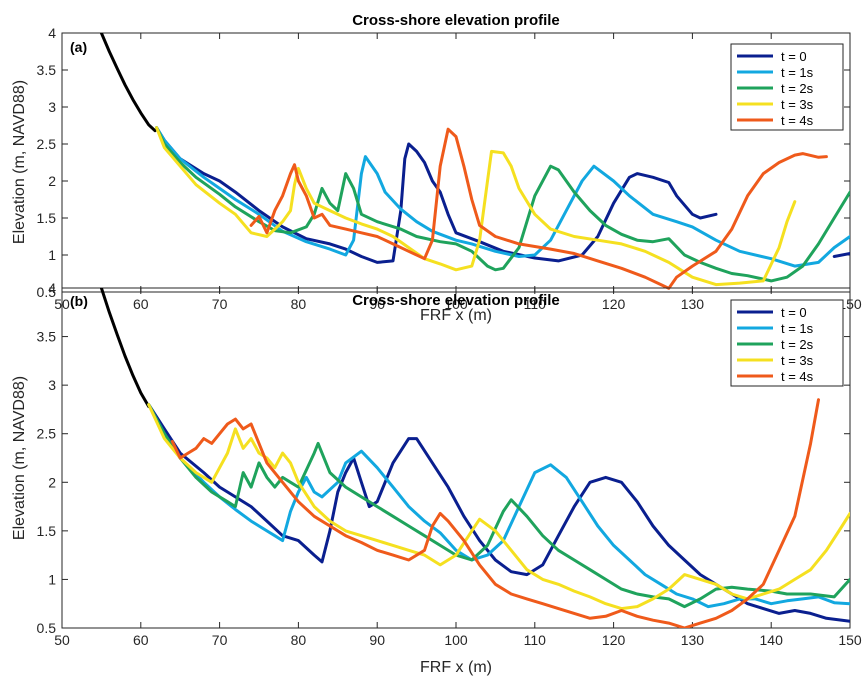  What do you see at coordinates (850, 640) in the screenshot?
I see `x-tick-label: 150` at bounding box center [850, 640].